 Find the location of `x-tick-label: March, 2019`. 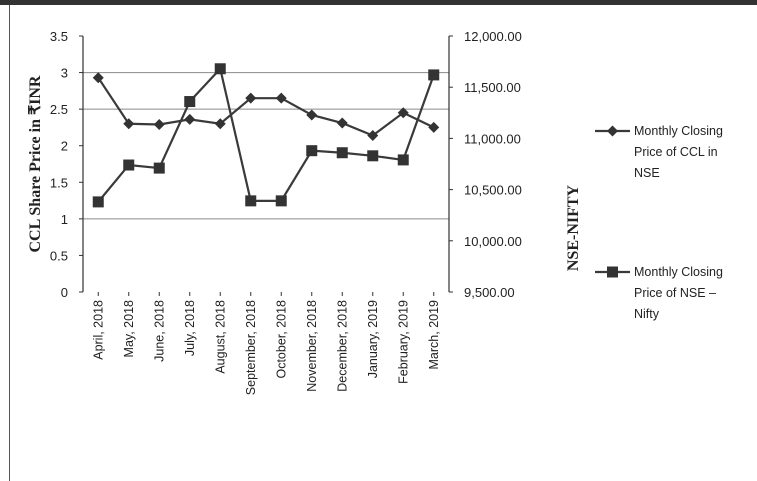

x-tick-label: March, 2019 is located at coordinates (434, 335).